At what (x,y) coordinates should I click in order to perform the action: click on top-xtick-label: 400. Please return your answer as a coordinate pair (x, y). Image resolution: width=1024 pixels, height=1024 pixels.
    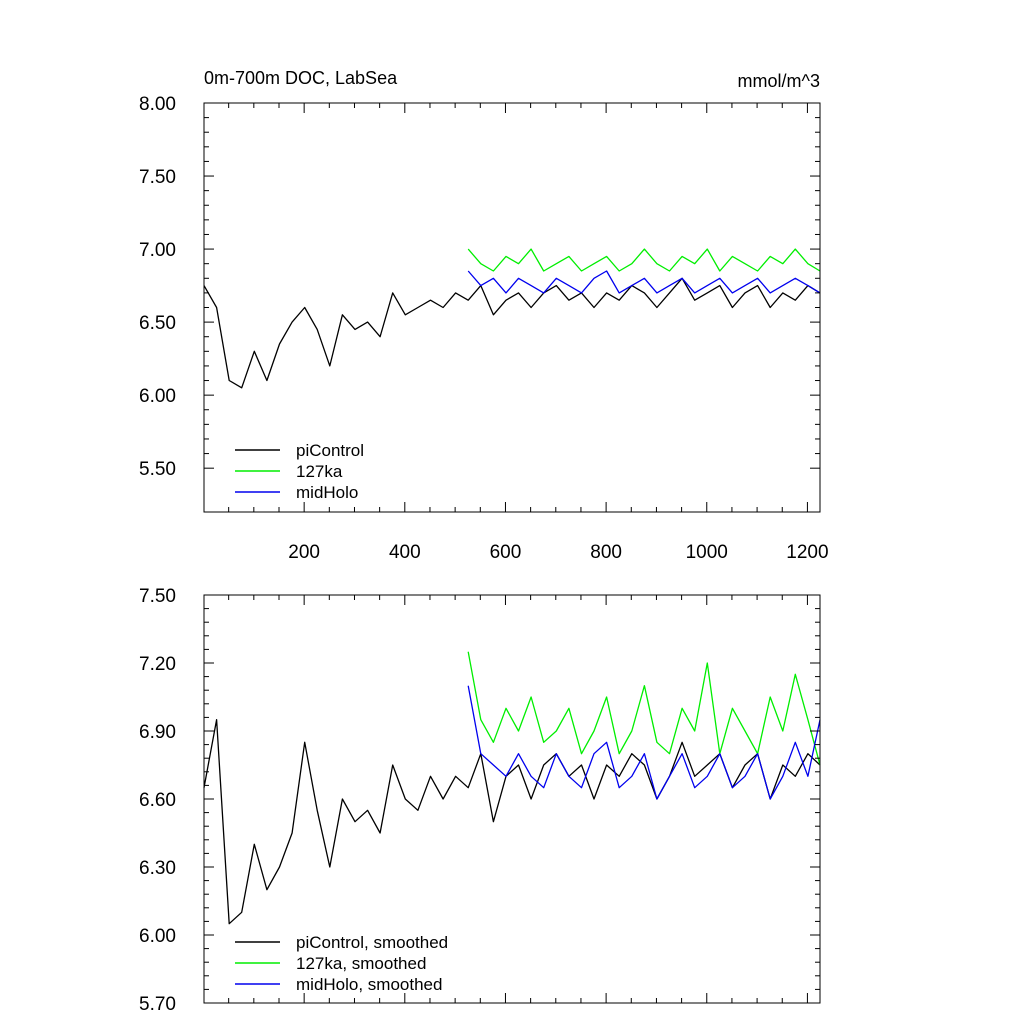
    Looking at the image, I should click on (405, 552).